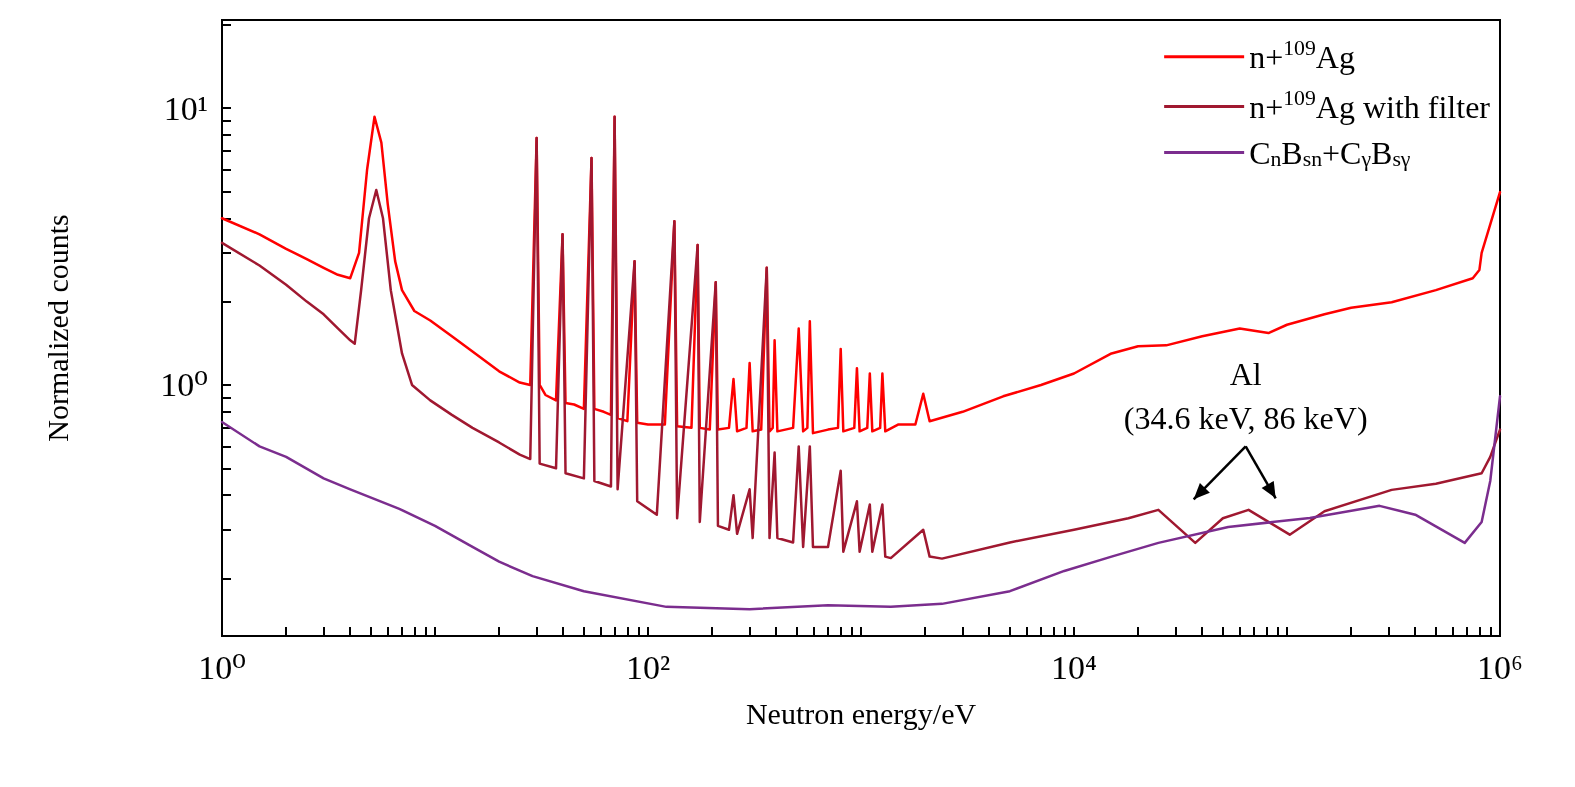  Describe the element at coordinates (1330, 152) in the screenshot. I see `legend-label: CnBsn+CγBsγ` at that location.